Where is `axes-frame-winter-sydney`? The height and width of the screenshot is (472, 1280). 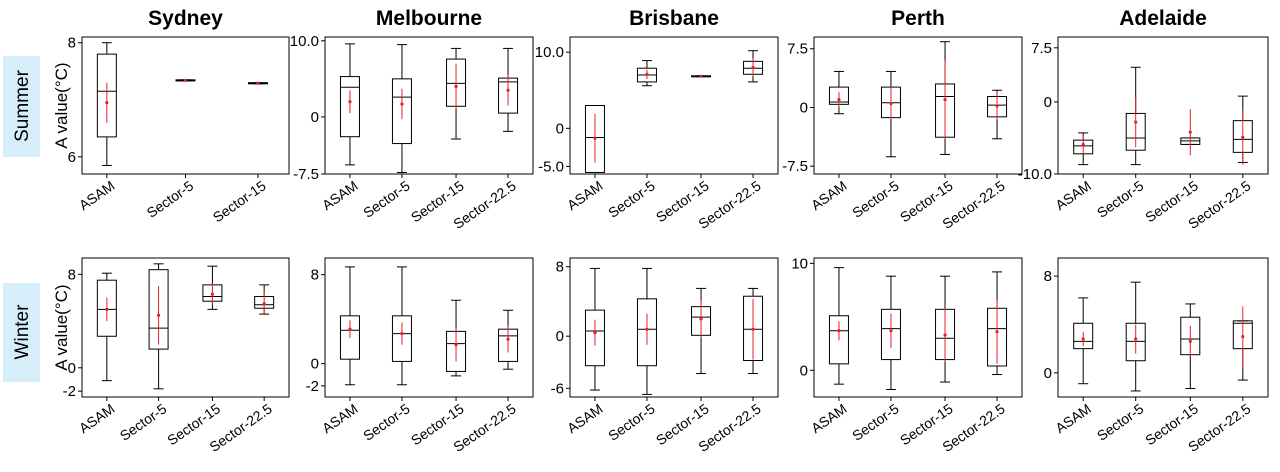
axes-frame-winter-sydney is located at coordinates (185, 327).